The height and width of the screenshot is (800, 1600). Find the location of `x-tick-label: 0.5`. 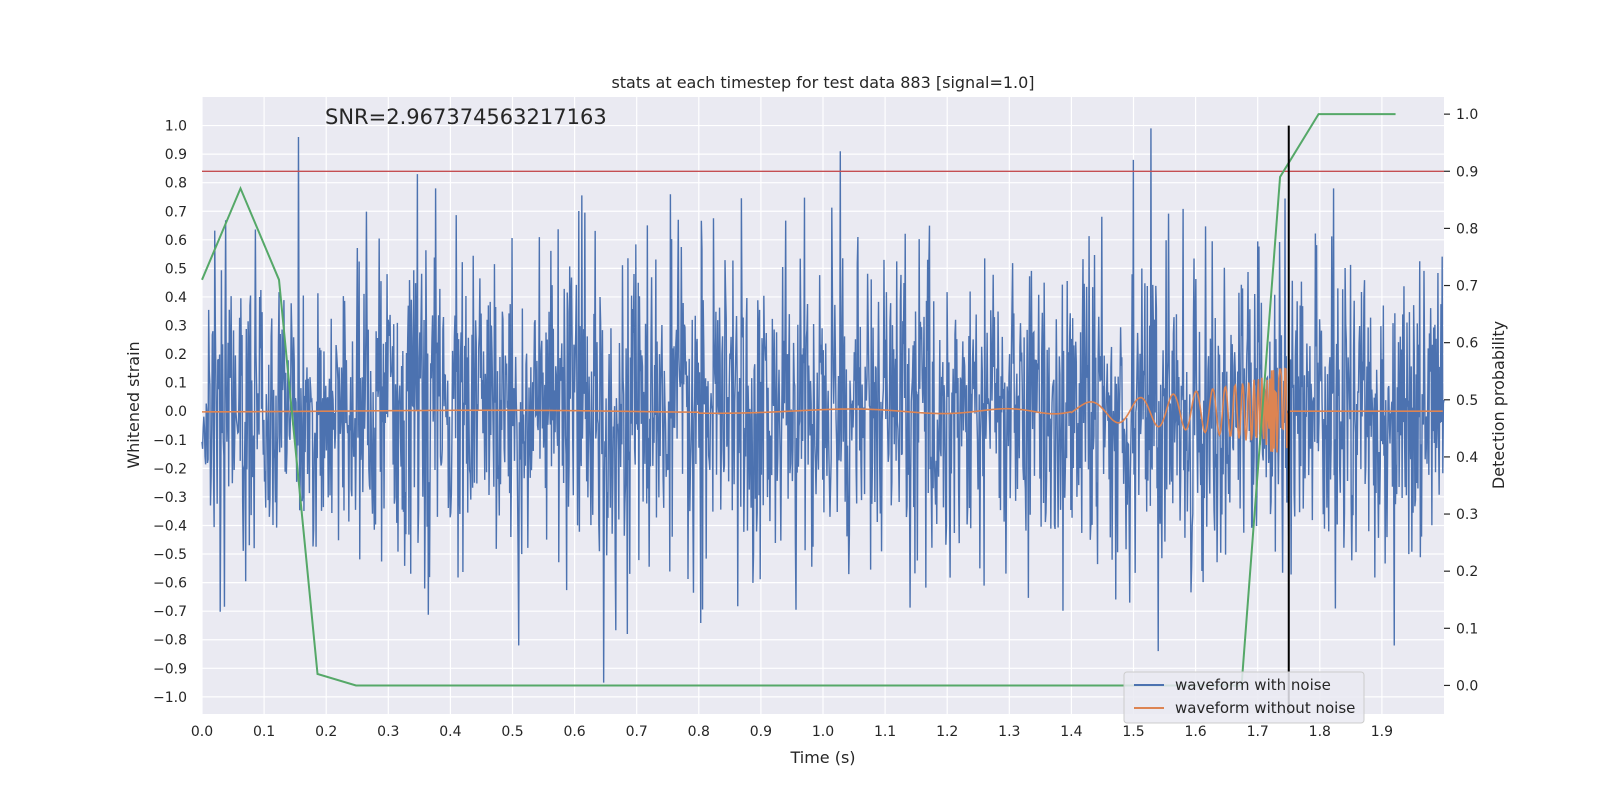

x-tick-label: 0.5 is located at coordinates (512, 732).